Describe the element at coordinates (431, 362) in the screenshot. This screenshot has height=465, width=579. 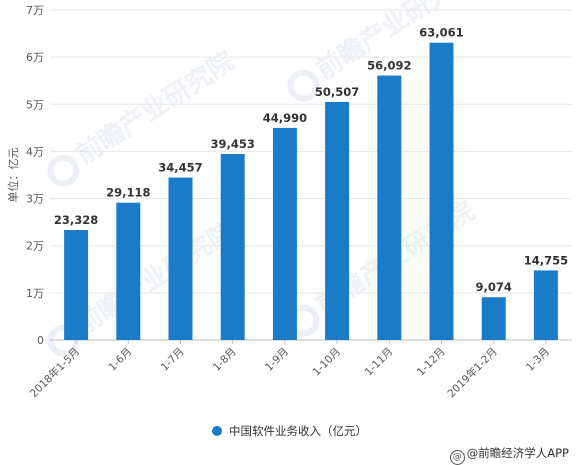
I see `x-tick-label: 1-12月` at that location.